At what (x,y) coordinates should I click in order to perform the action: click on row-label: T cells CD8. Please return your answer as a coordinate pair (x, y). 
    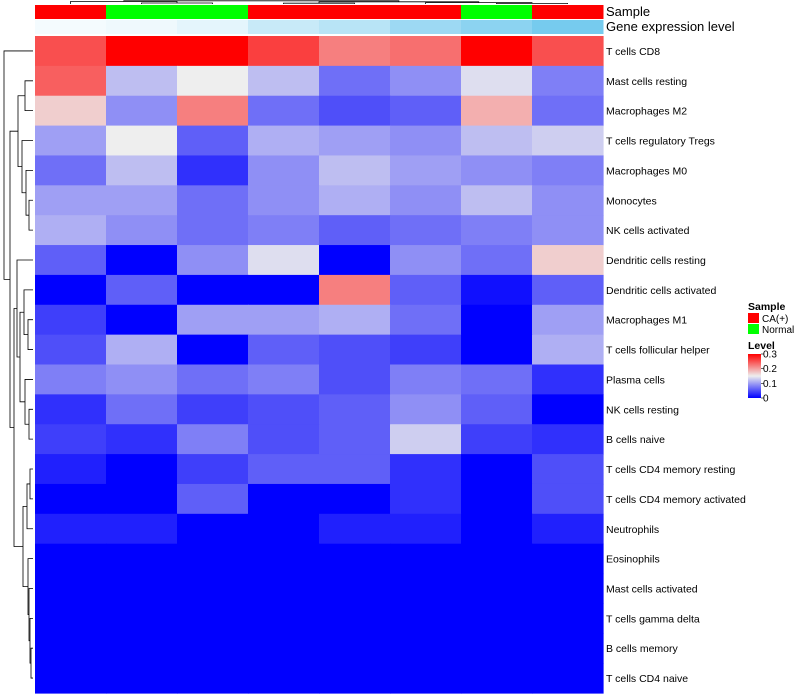
    Looking at the image, I should click on (633, 52).